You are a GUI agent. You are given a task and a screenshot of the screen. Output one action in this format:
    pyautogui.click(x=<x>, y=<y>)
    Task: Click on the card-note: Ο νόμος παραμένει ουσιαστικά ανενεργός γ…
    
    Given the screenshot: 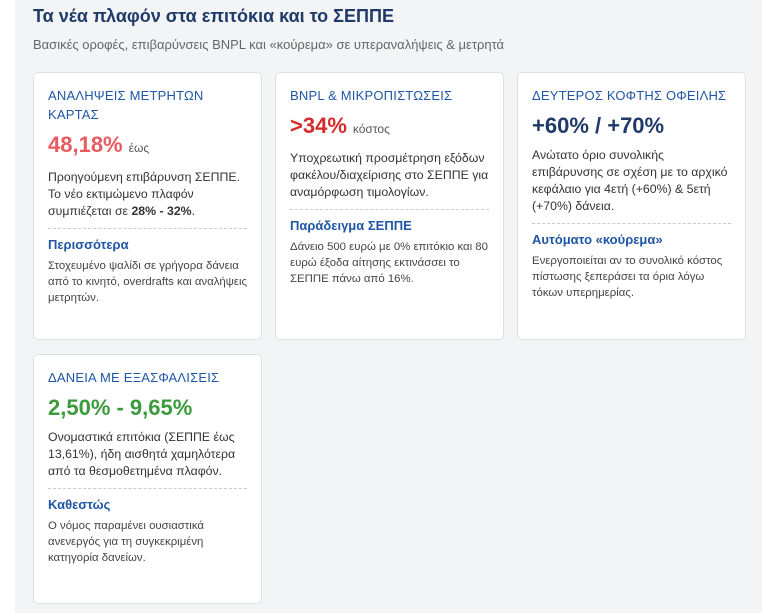 What is the action you would take?
    pyautogui.click(x=126, y=542)
    